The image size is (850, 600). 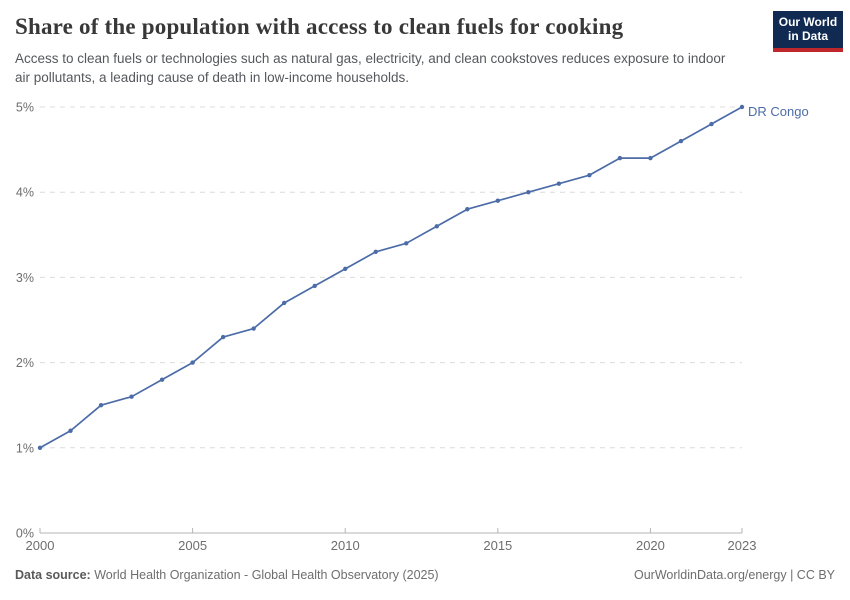 I want to click on y-axis-tick-label: 0%, so click(x=25, y=534).